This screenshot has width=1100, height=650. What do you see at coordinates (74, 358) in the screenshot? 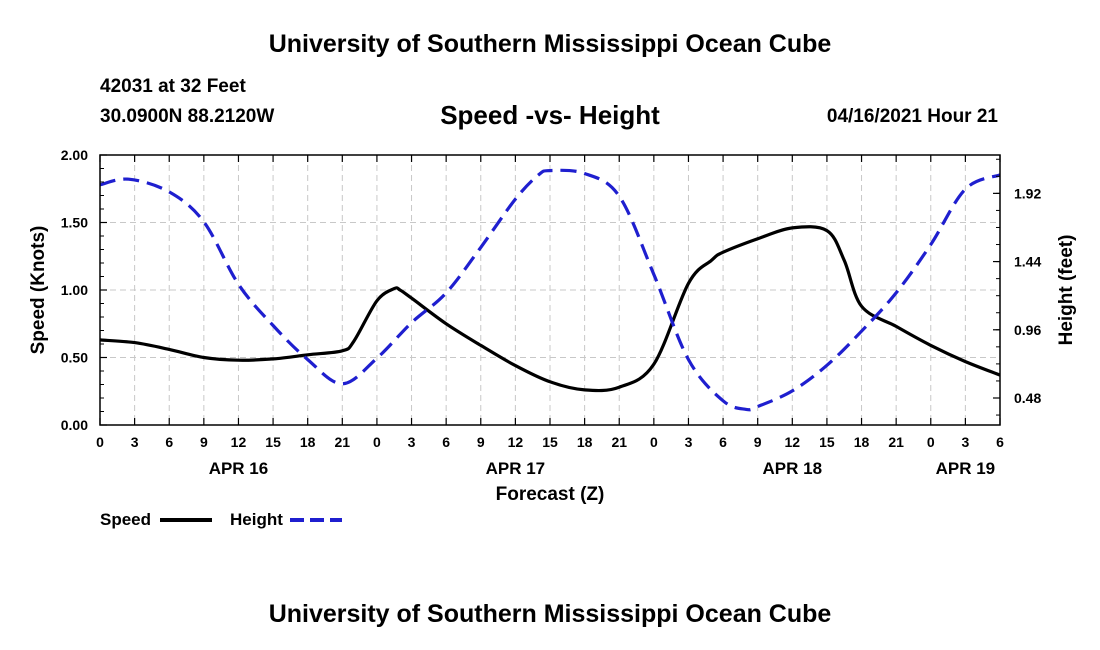
I see `y-tick-label: 0.50` at bounding box center [74, 358].